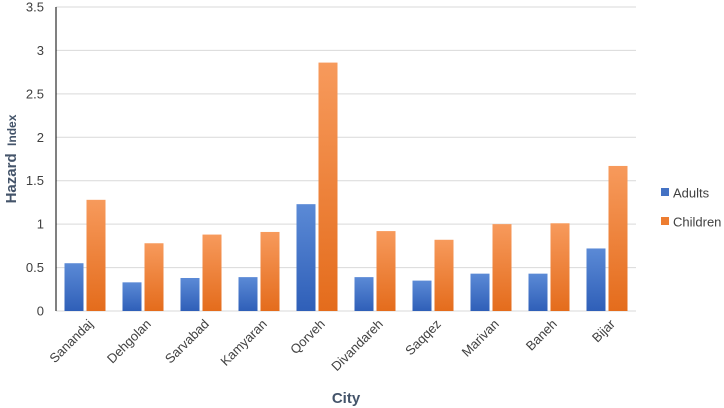 The width and height of the screenshot is (724, 408). What do you see at coordinates (248, 294) in the screenshot?
I see `bar-adults-kamyaran` at bounding box center [248, 294].